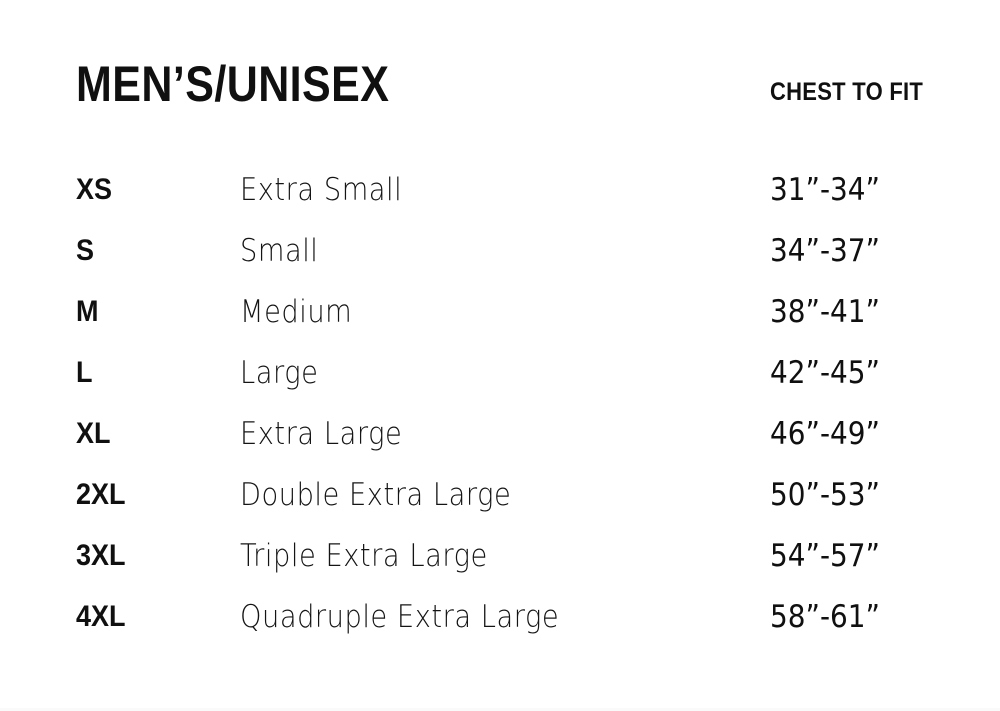 This screenshot has height=711, width=1000. What do you see at coordinates (364, 556) in the screenshot?
I see `size-name: Triple Extra Large` at bounding box center [364, 556].